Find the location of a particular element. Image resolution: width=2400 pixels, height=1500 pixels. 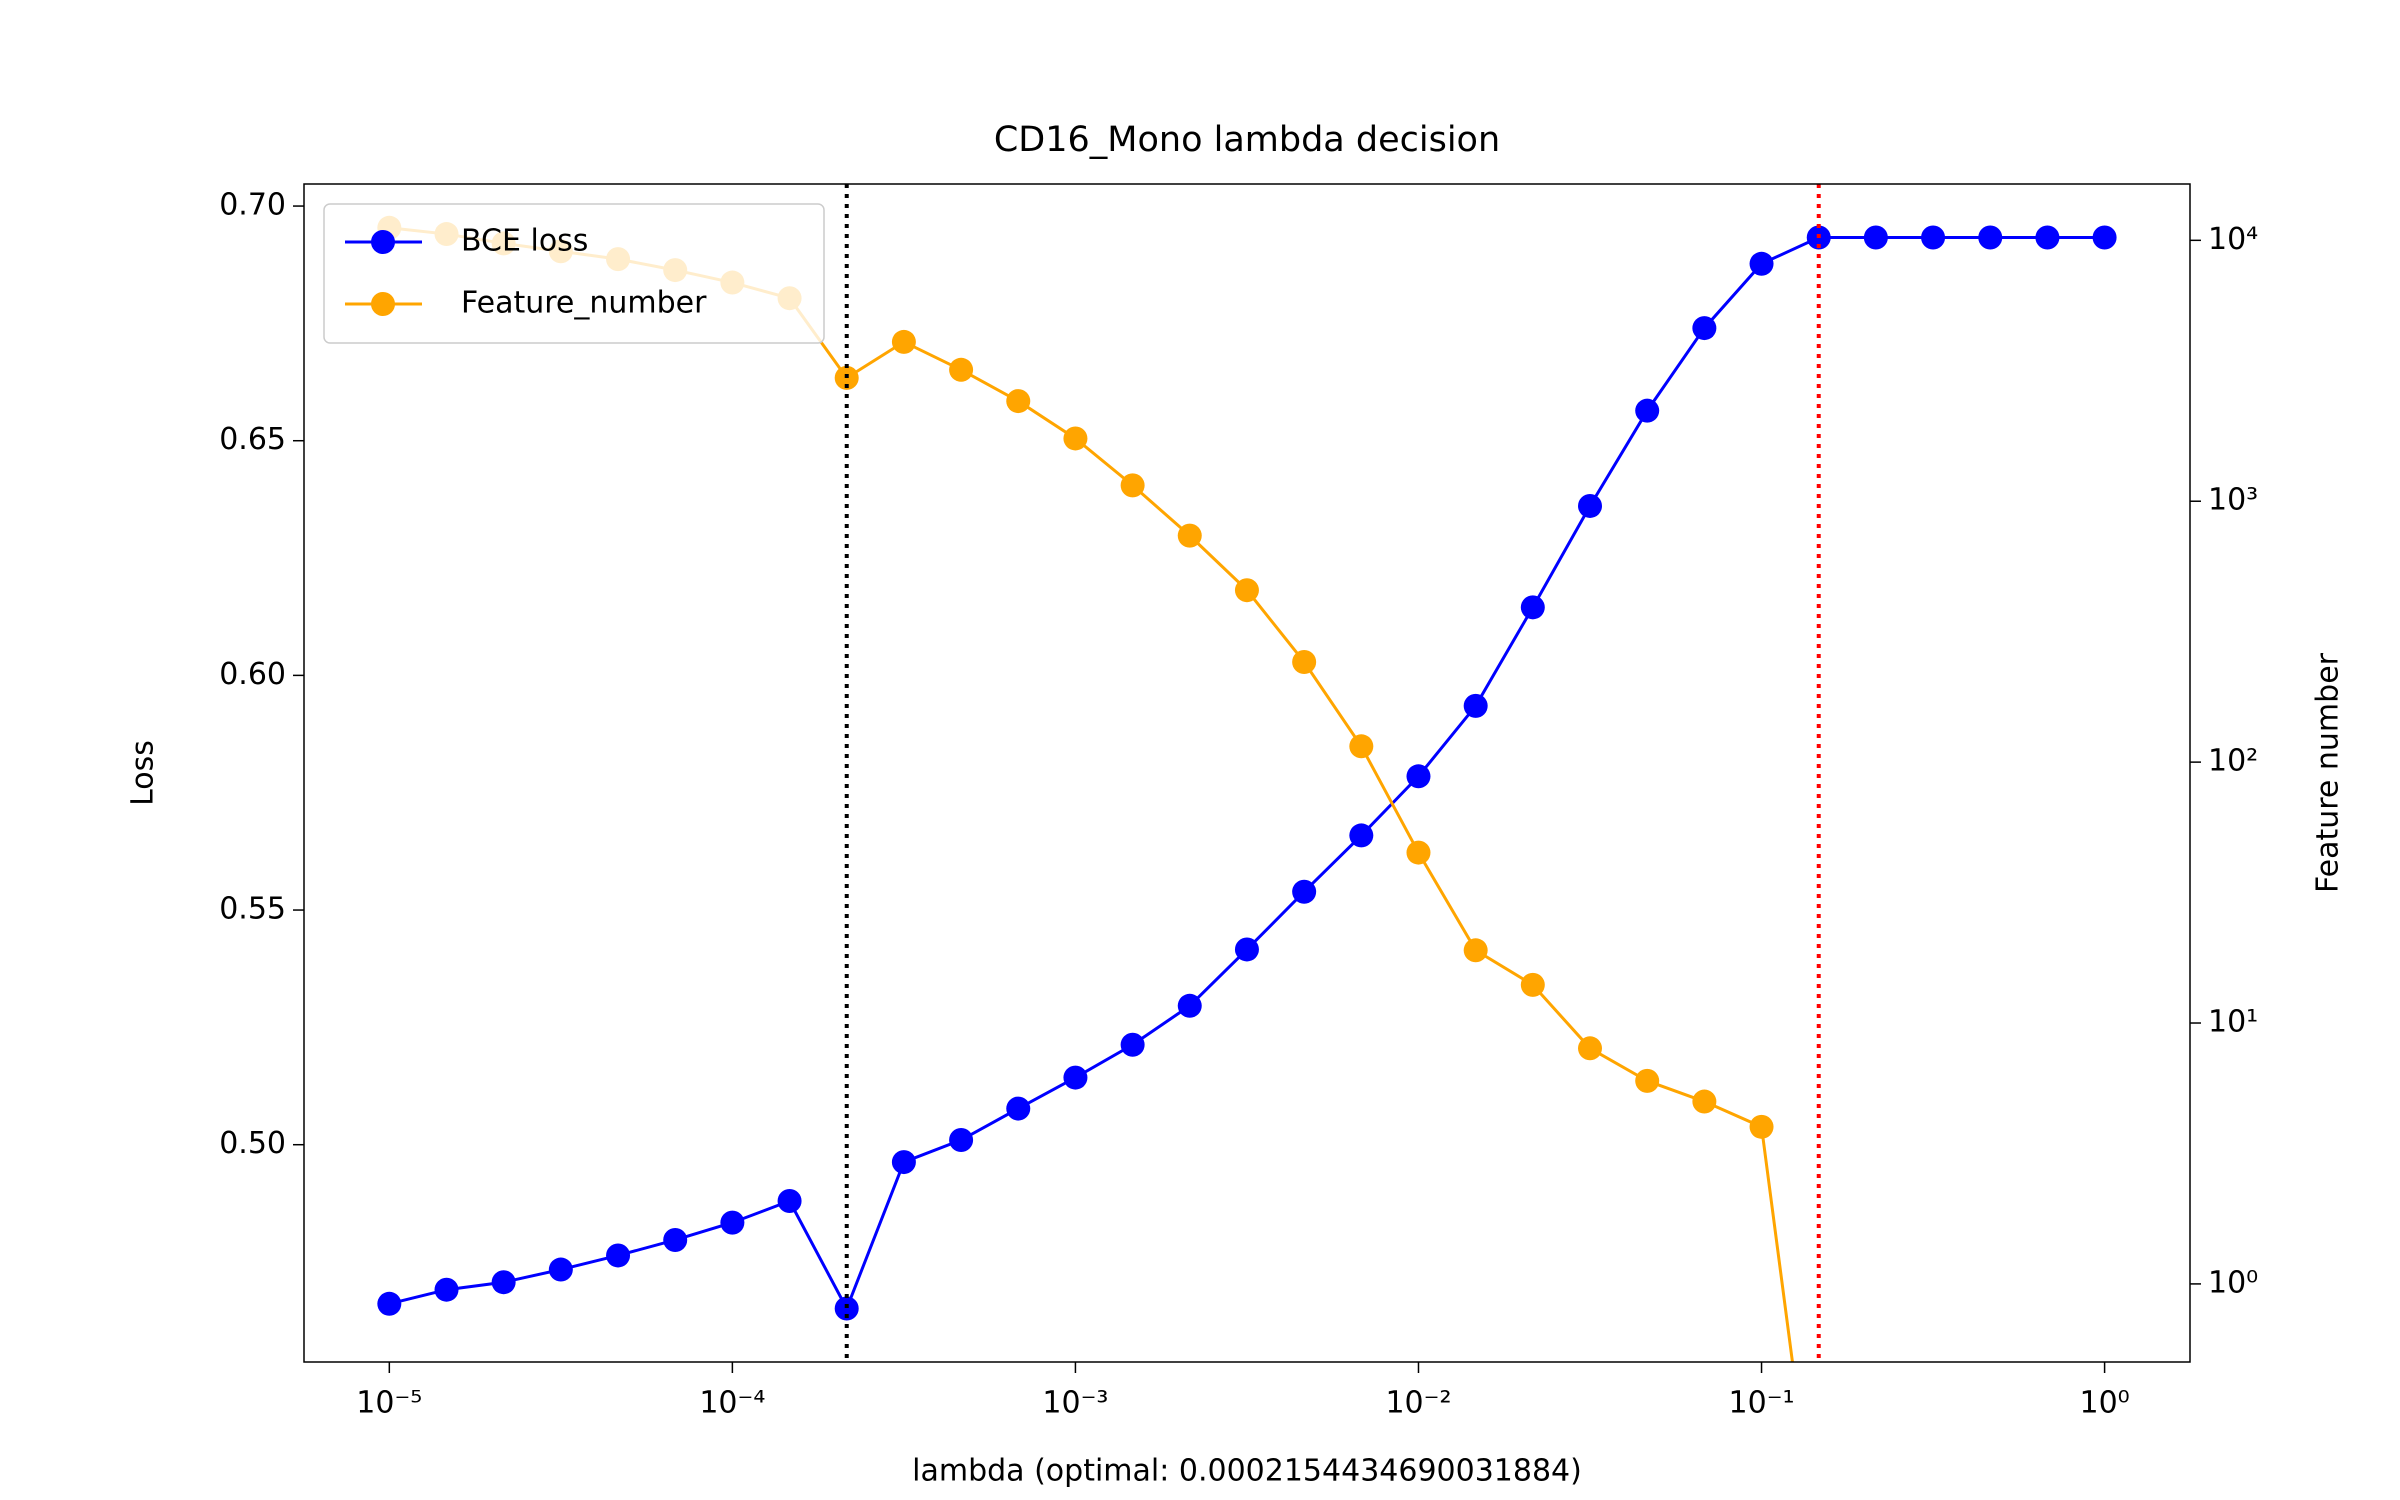

y-tick-label: 0.55 is located at coordinates (252, 909).